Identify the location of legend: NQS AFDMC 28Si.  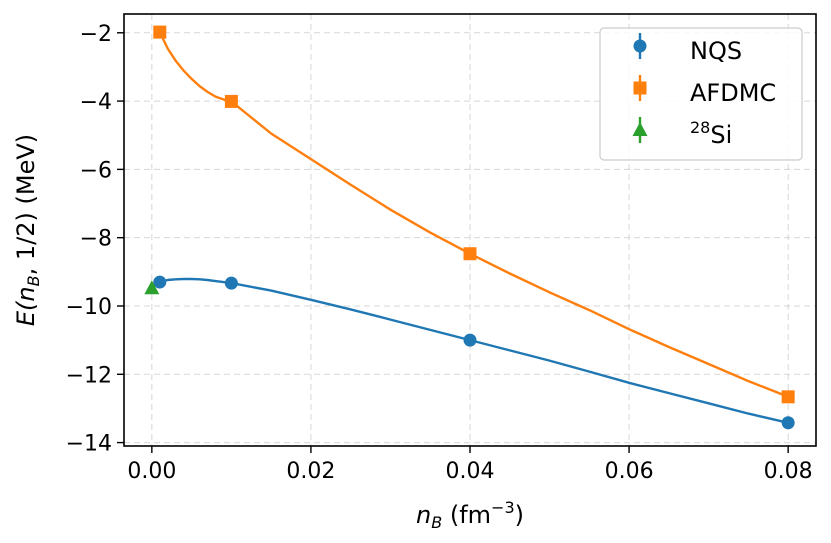
(701, 94).